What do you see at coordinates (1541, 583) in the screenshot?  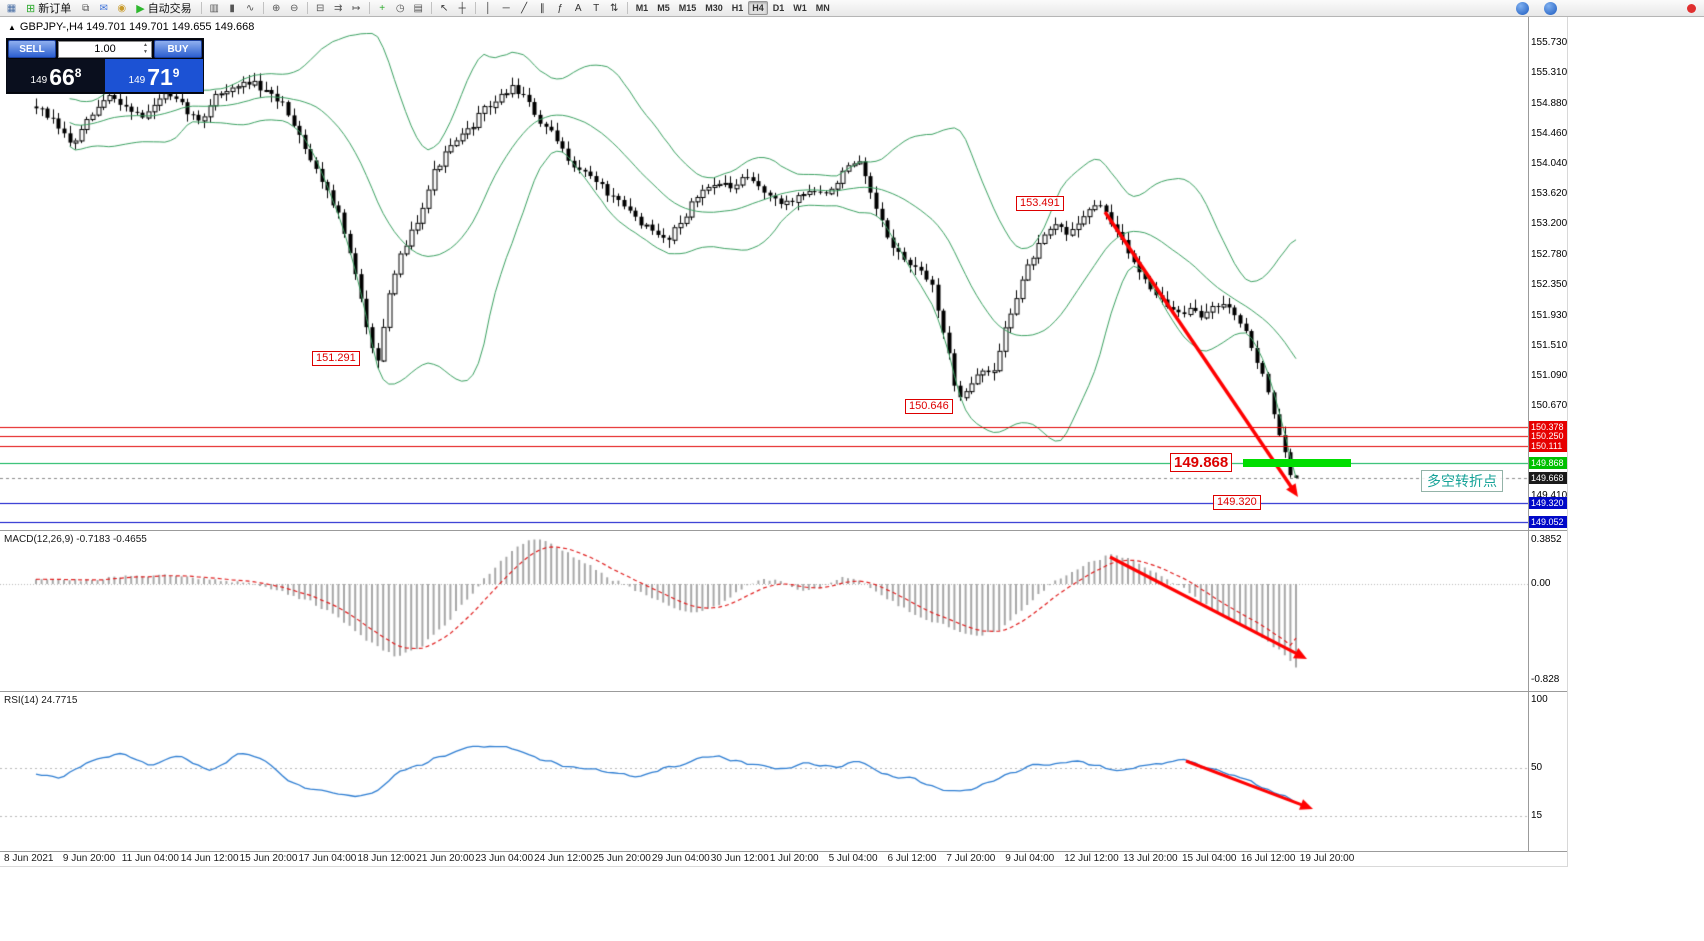 I see `macd-scale-zero: 0.00` at bounding box center [1541, 583].